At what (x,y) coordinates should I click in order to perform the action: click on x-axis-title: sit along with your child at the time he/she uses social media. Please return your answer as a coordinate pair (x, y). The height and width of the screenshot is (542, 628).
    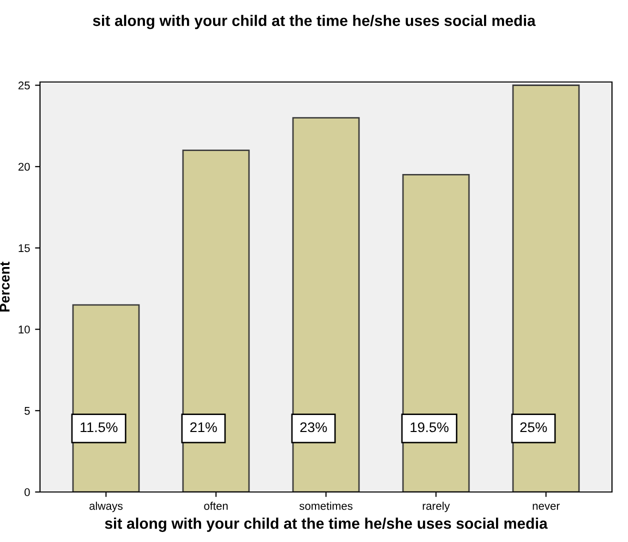
    Looking at the image, I should click on (326, 525).